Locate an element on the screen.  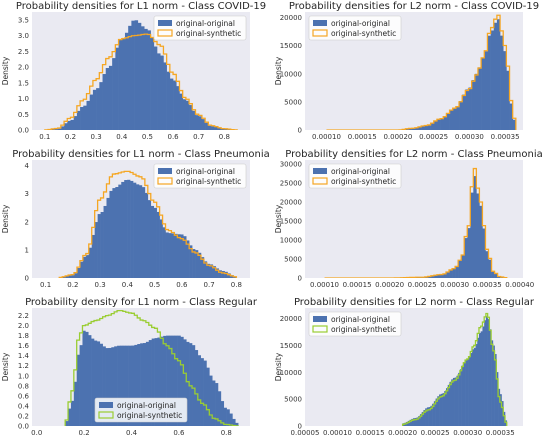
step-outline is located at coordinates (416, 222).